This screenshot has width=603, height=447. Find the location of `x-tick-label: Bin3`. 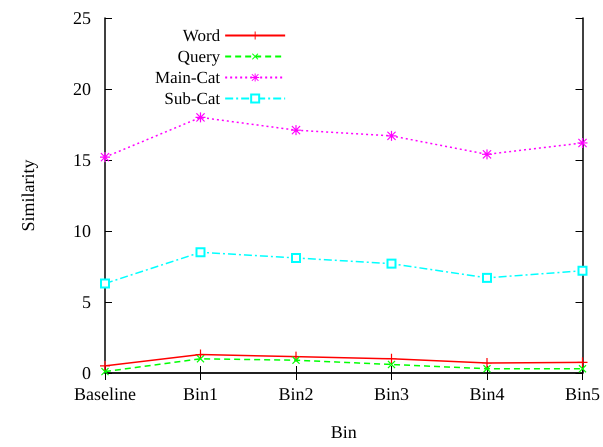

x-tick-label: Bin3 is located at coordinates (392, 394).